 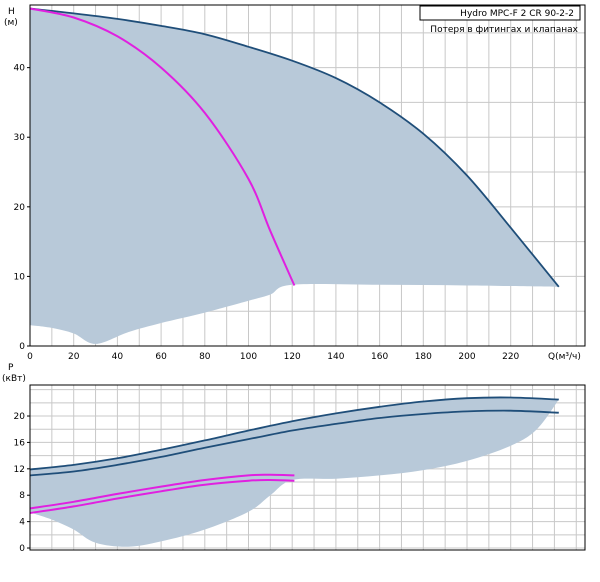 I want to click on x-tick-label: 20, so click(x=74, y=357).